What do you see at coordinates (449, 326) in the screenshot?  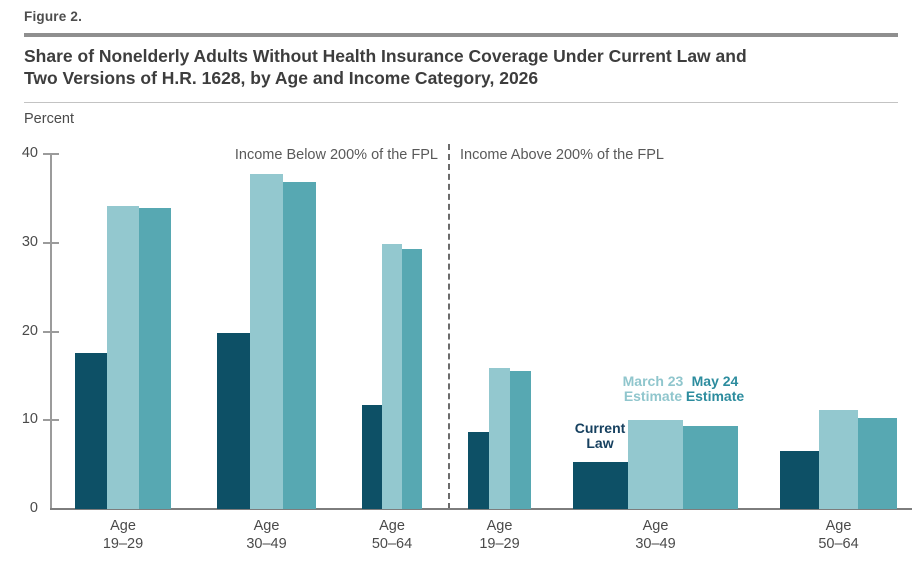 I see `income-section-divider-line` at bounding box center [449, 326].